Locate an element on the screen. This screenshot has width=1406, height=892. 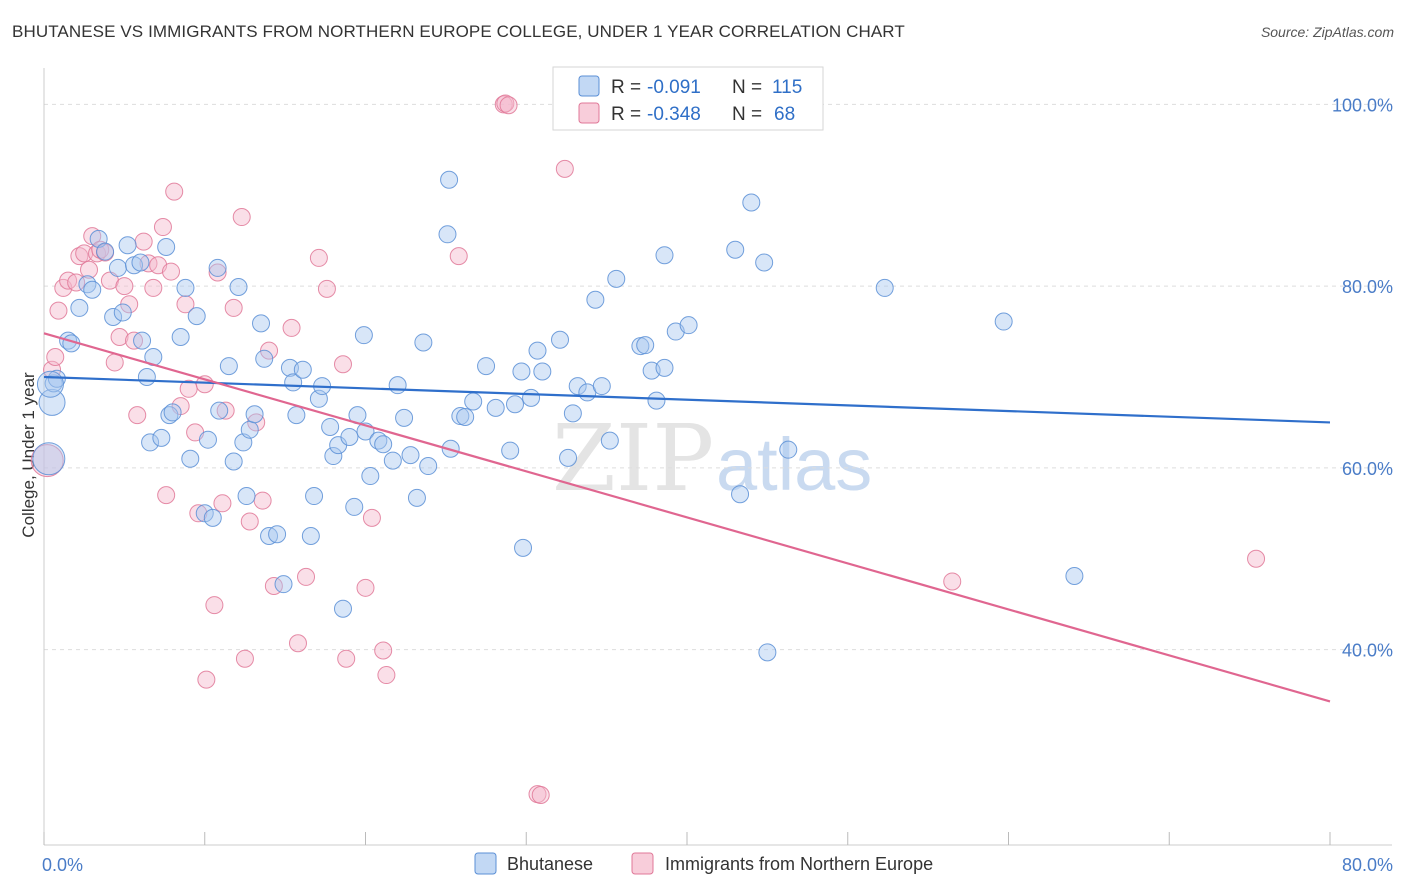
x-ticks is located at coordinates (687, 838).